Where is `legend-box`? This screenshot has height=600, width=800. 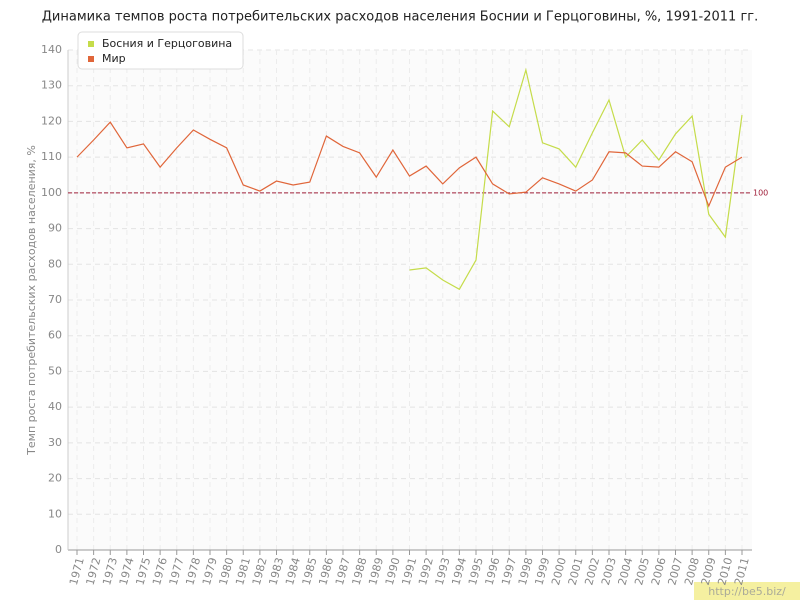
legend-box is located at coordinates (160, 50).